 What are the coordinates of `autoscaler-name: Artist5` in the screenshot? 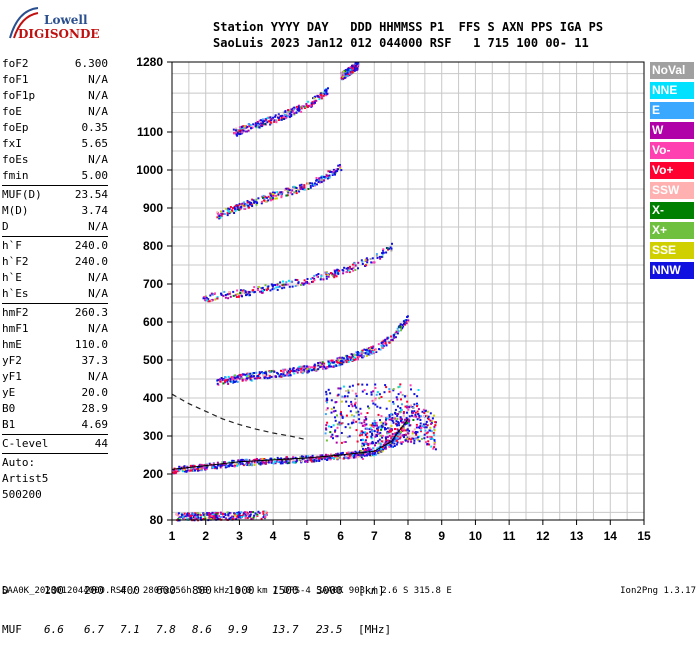 It's located at (25, 478).